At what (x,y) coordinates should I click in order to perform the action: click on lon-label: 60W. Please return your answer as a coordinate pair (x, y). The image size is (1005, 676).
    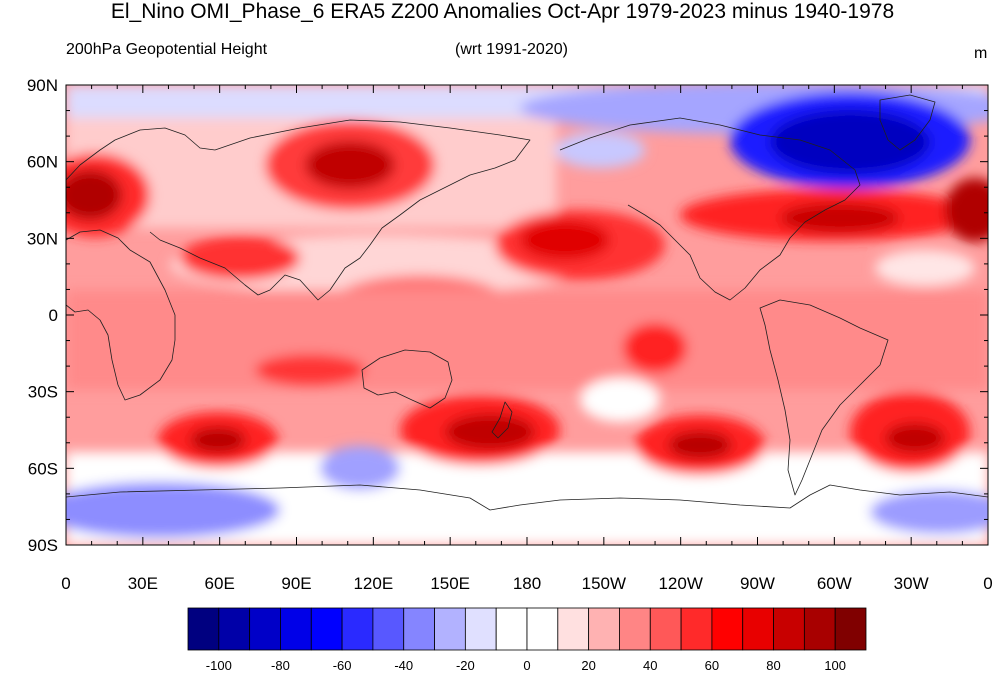
    Looking at the image, I should click on (834, 583).